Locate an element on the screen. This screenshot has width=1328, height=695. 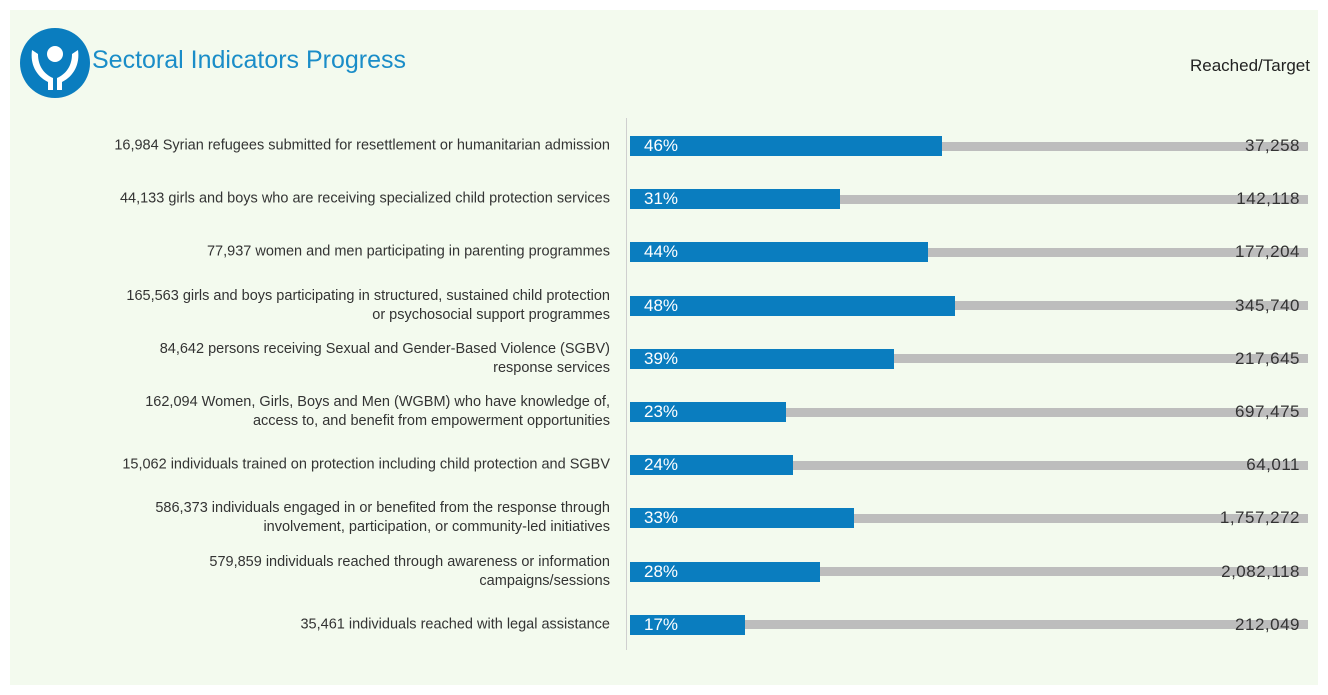
value-label: 48% is located at coordinates (661, 305).